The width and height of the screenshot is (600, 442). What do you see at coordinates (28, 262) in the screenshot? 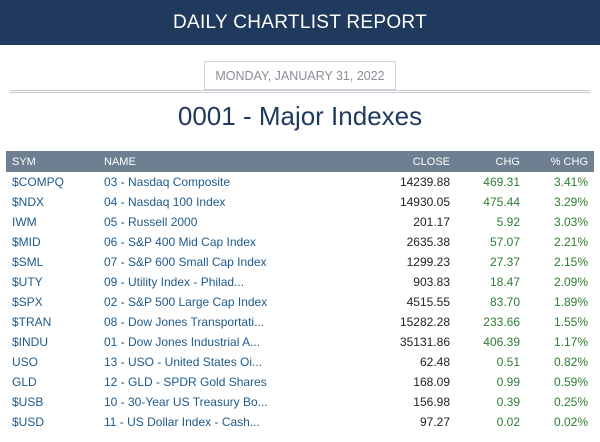
I see `symbol-link: $SML` at bounding box center [28, 262].